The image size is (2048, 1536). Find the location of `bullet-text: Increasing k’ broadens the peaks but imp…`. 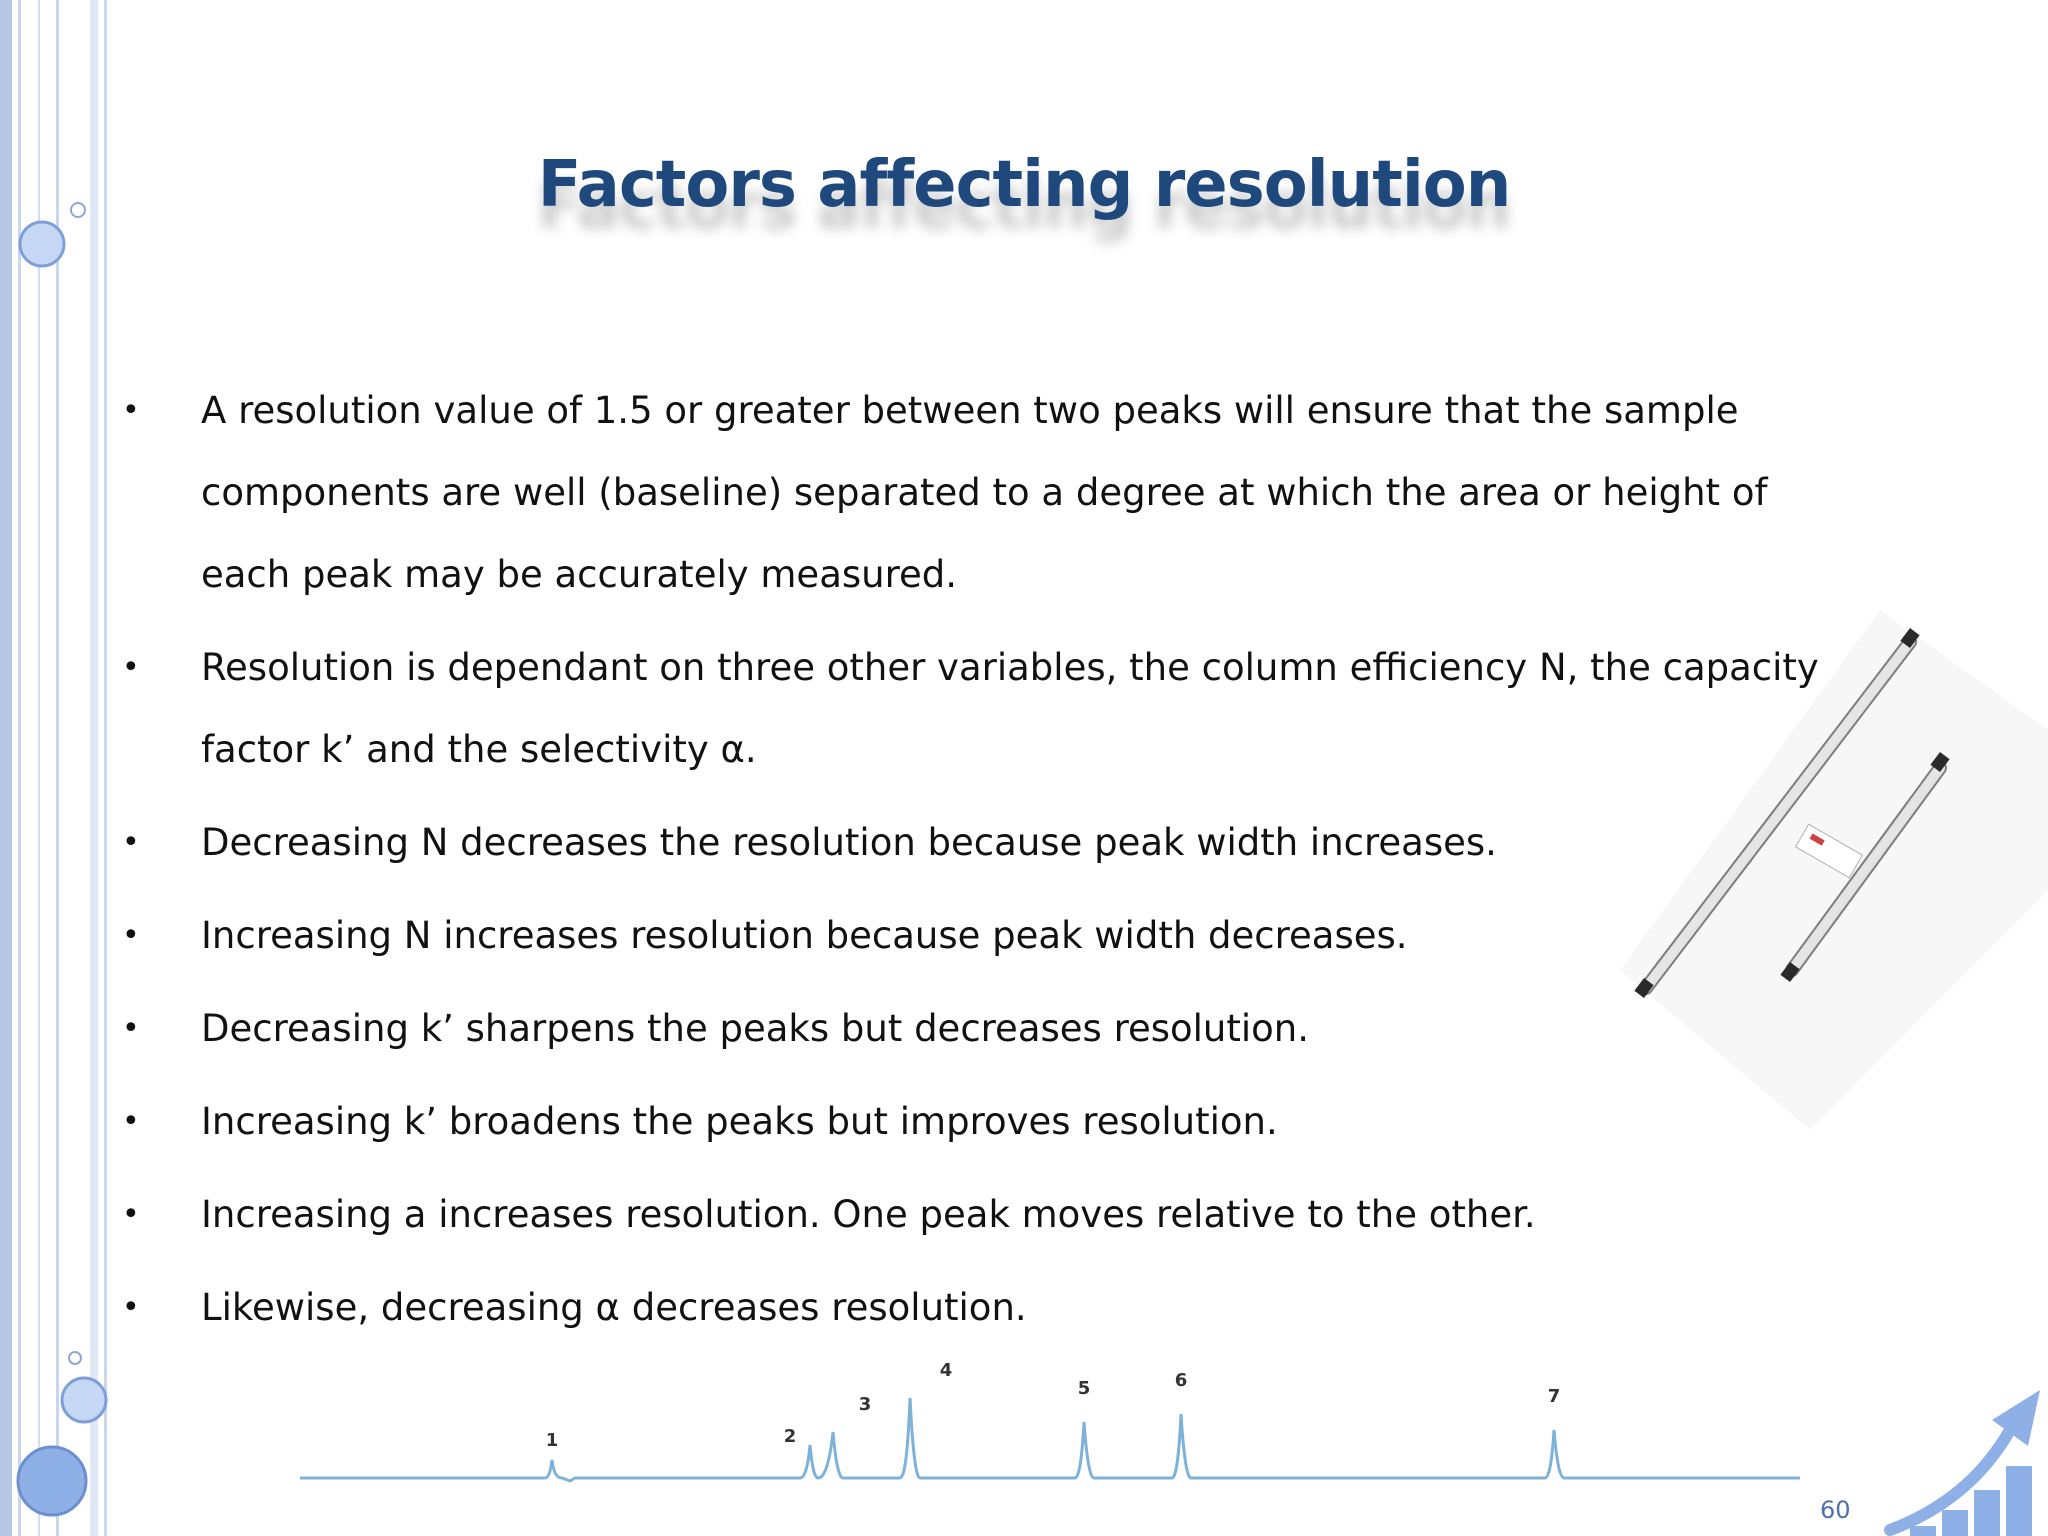

bullet-text: Increasing k’ broadens the peaks but imp… is located at coordinates (739, 1121).